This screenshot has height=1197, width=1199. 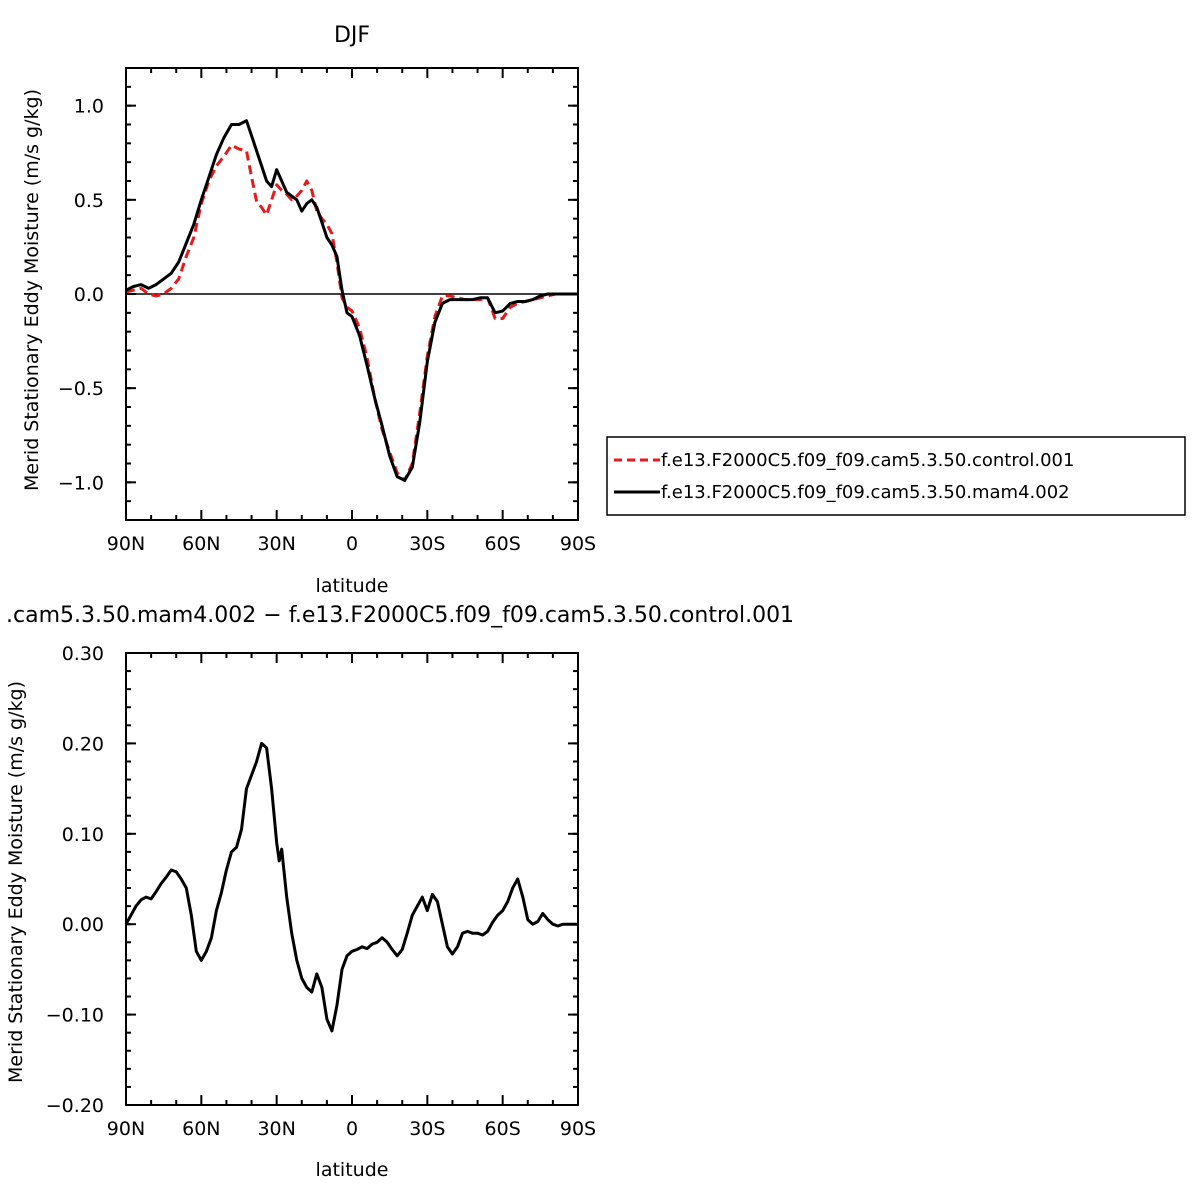 What do you see at coordinates (352, 586) in the screenshot?
I see `top-chart-x-axis-label: latitude` at bounding box center [352, 586].